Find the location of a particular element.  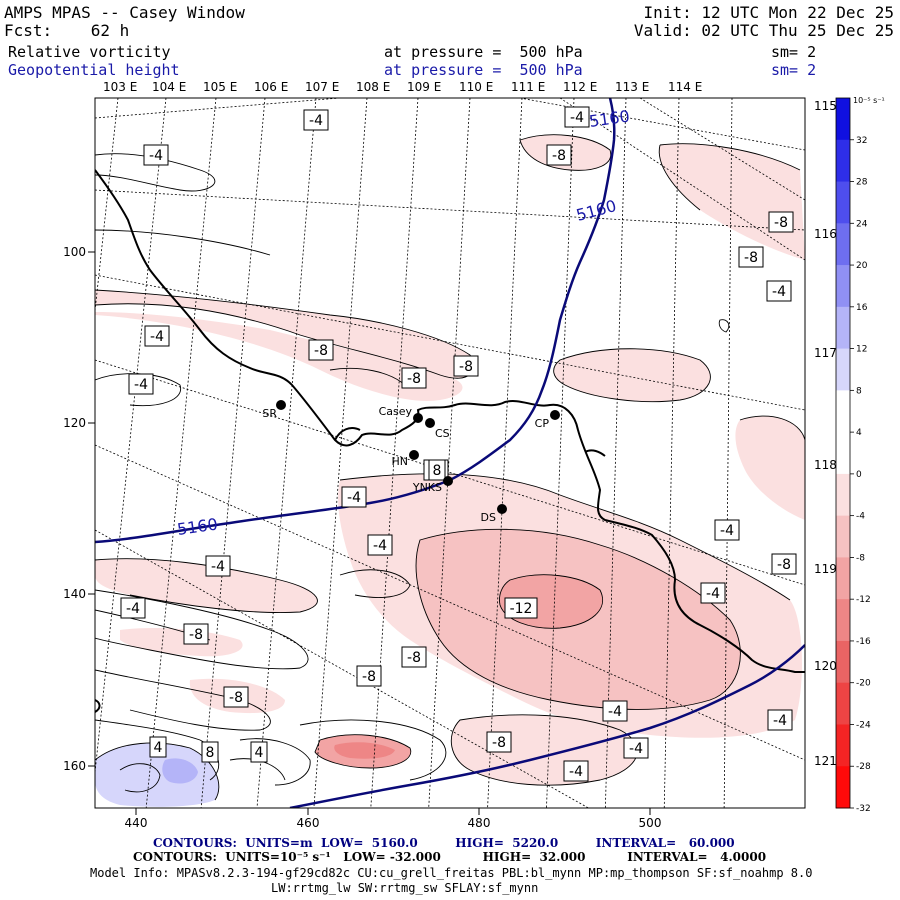

vorticity-label: 4 is located at coordinates (158, 748).